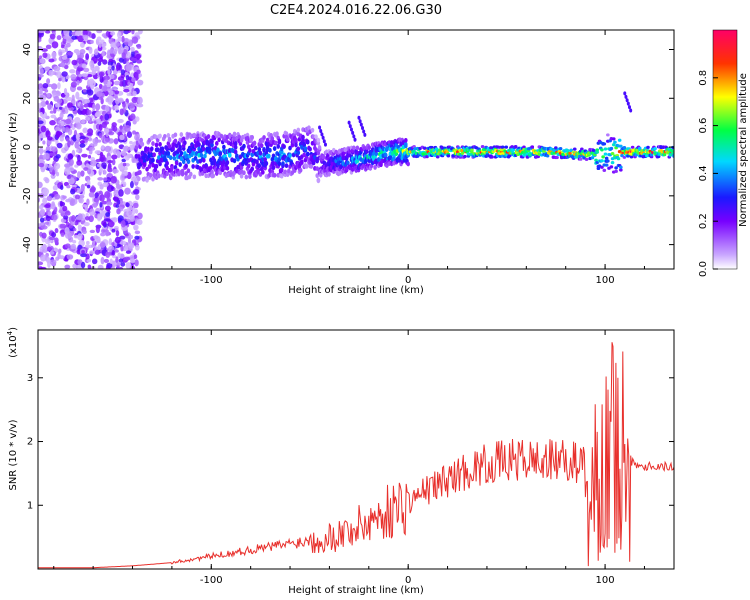 The image size is (750, 600). What do you see at coordinates (605, 580) in the screenshot?
I see `x-tick-label: 100` at bounding box center [605, 580].